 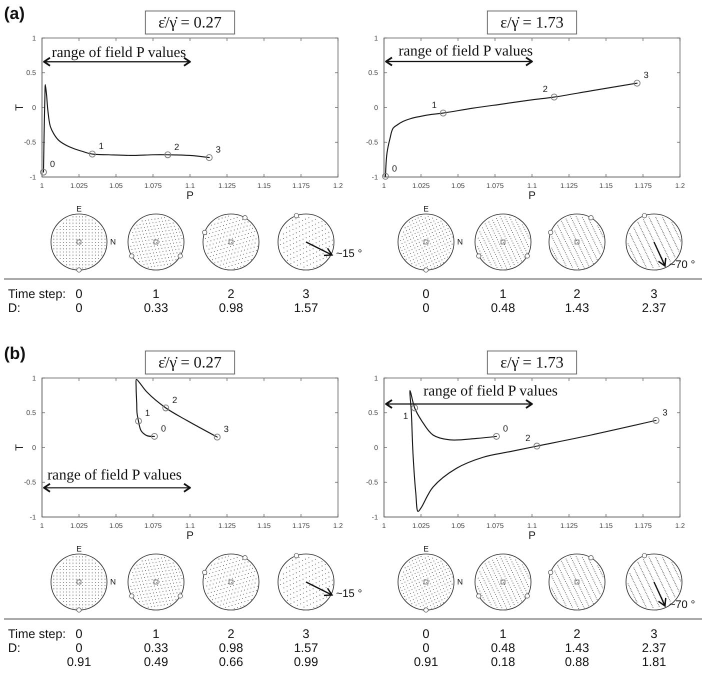 What do you see at coordinates (231, 662) in the screenshot?
I see `text: 0.66` at bounding box center [231, 662].